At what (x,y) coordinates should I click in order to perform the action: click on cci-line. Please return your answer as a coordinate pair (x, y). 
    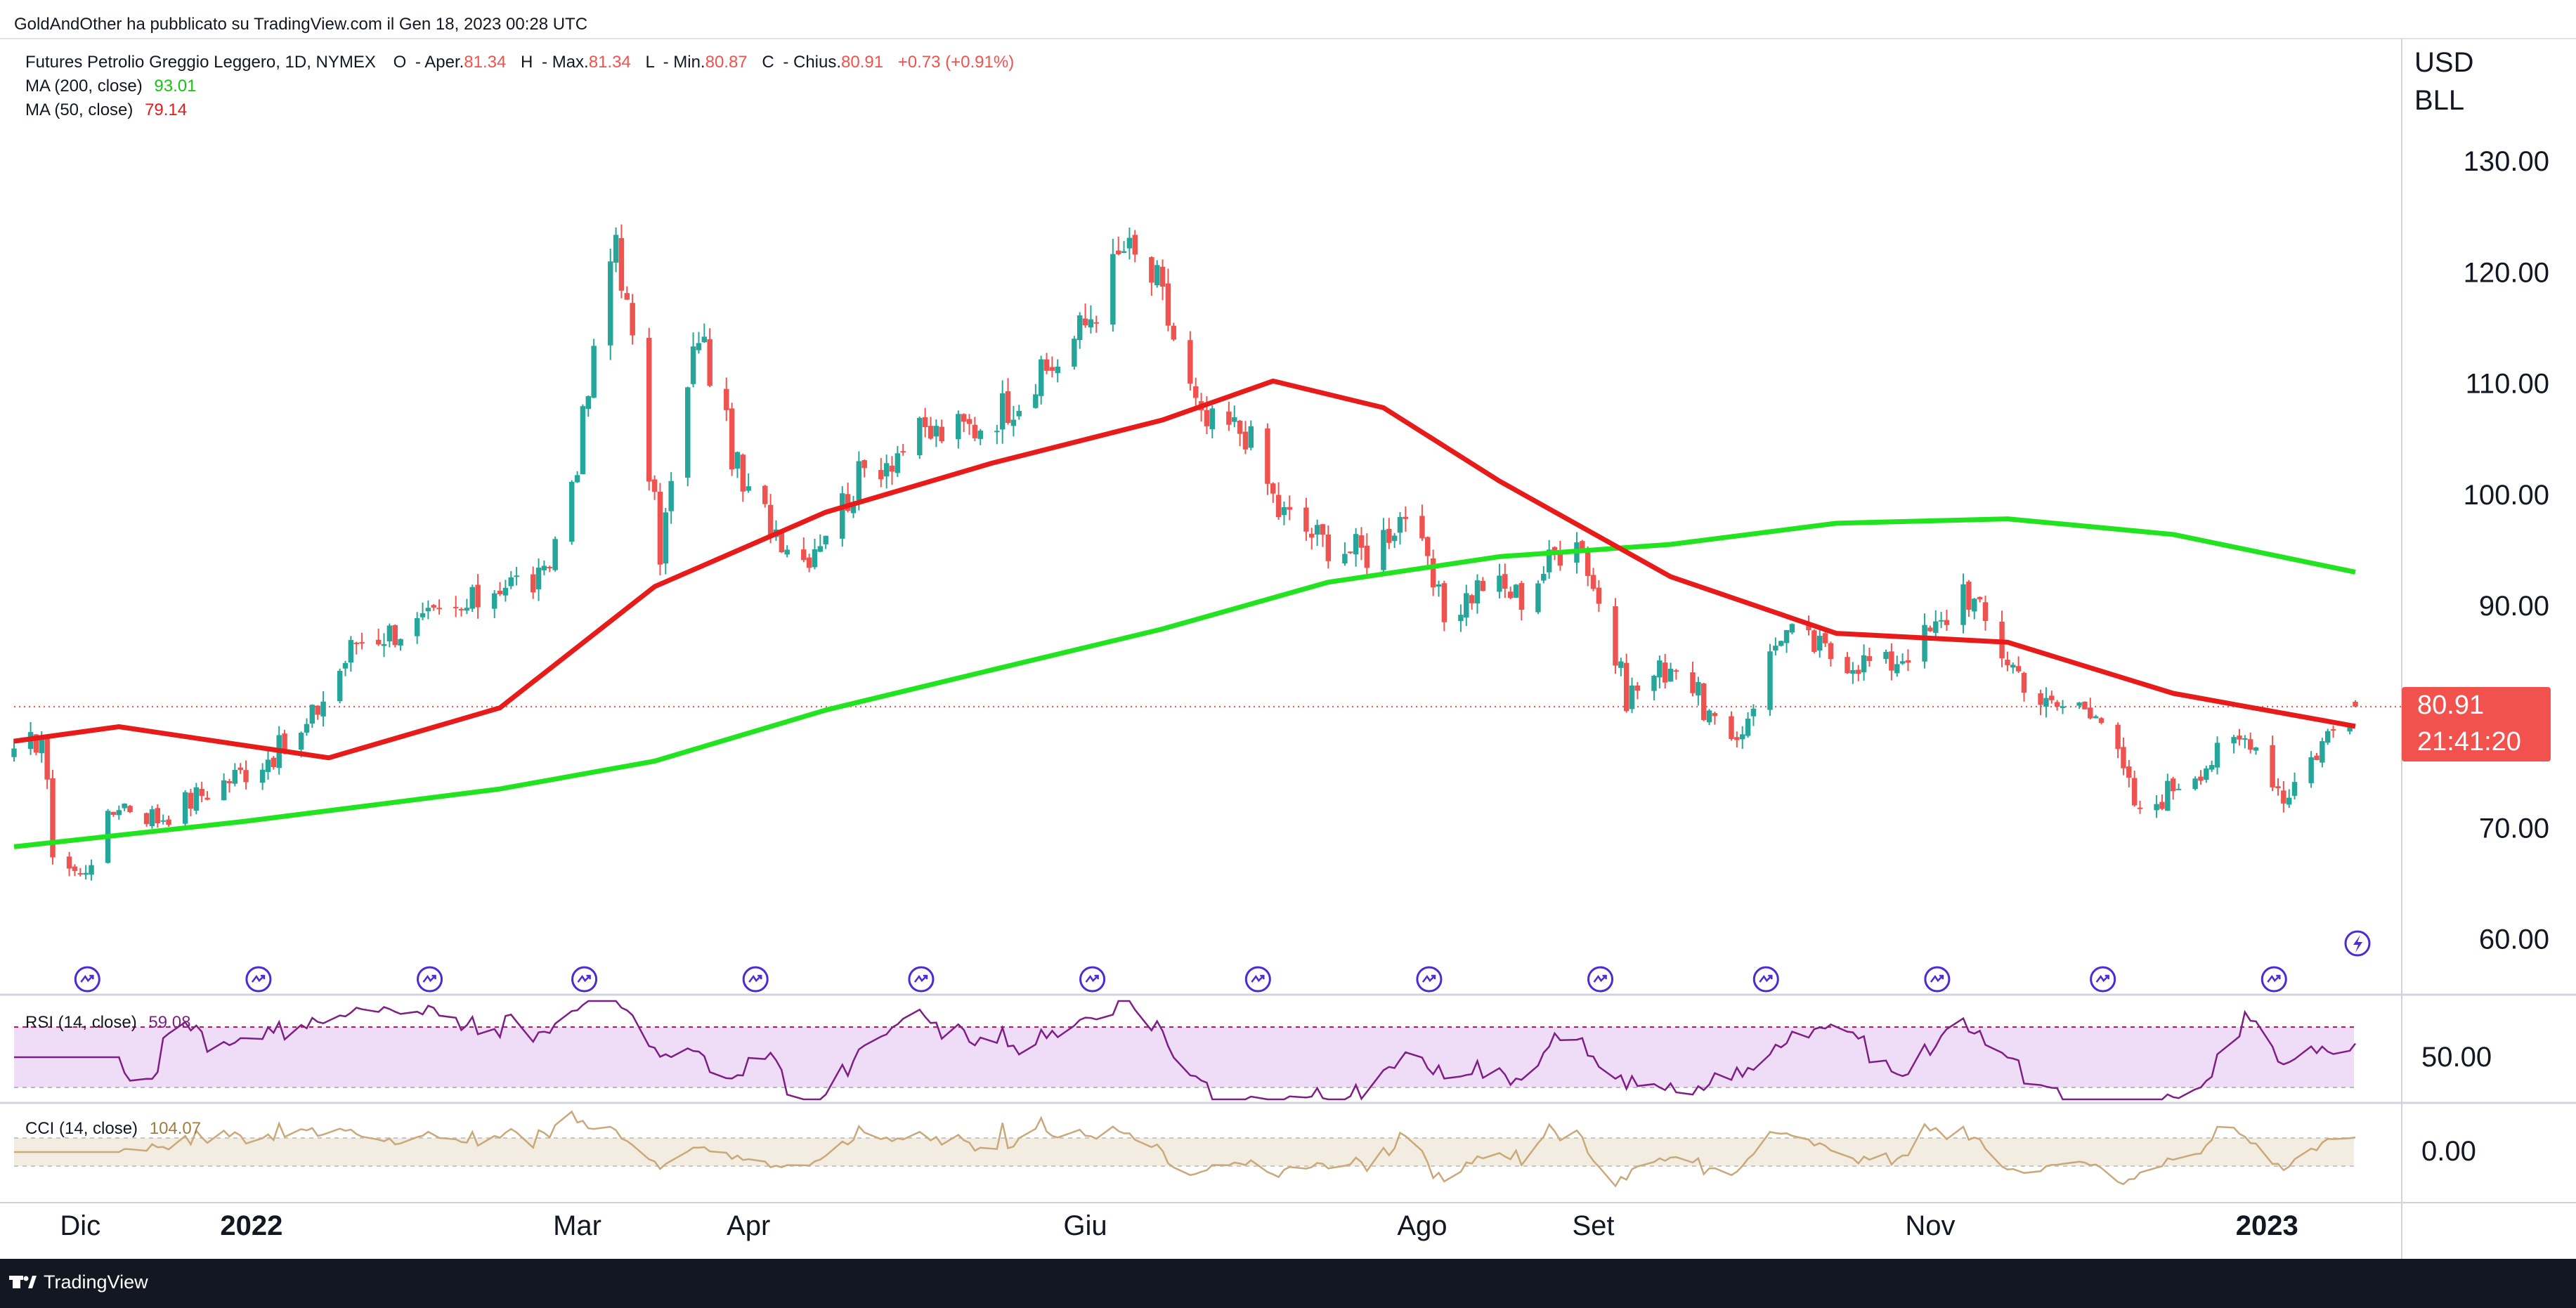
    Looking at the image, I should click on (1185, 1149).